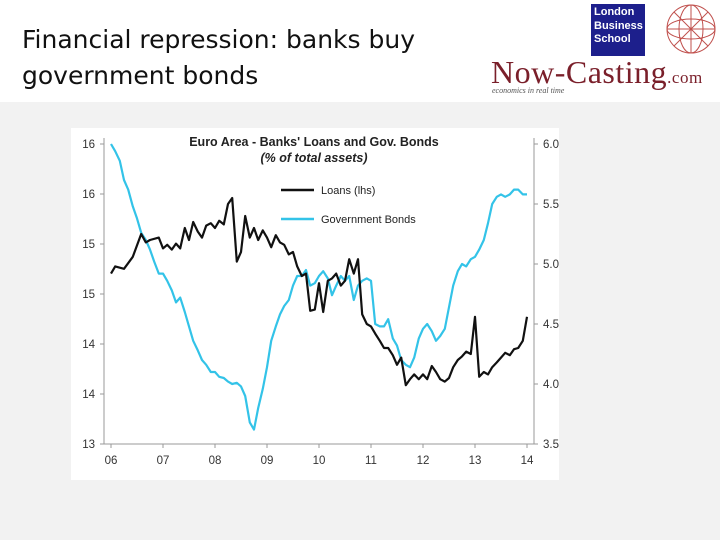 Image resolution: width=720 pixels, height=540 pixels. I want to click on x-axis-tick-label: 08, so click(215, 461).